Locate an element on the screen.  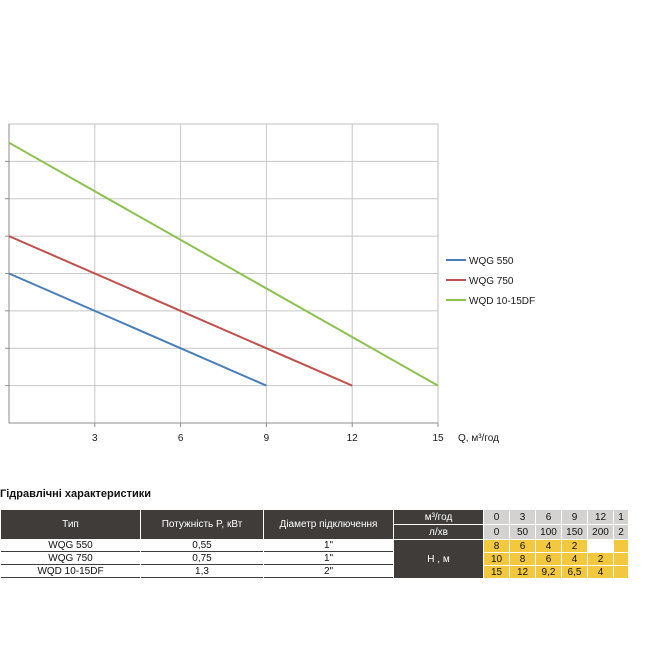
table-header-row-2: л/хв 0 50 100 150 200 2 is located at coordinates (314, 532).